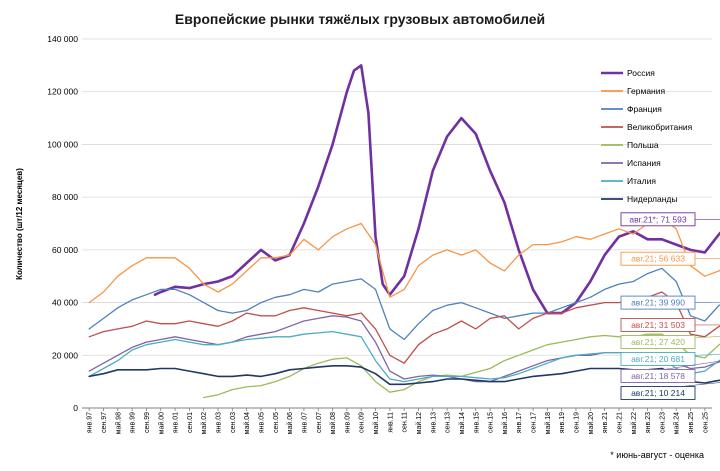  I want to click on x-tick-label: сен.15, so click(491, 422).